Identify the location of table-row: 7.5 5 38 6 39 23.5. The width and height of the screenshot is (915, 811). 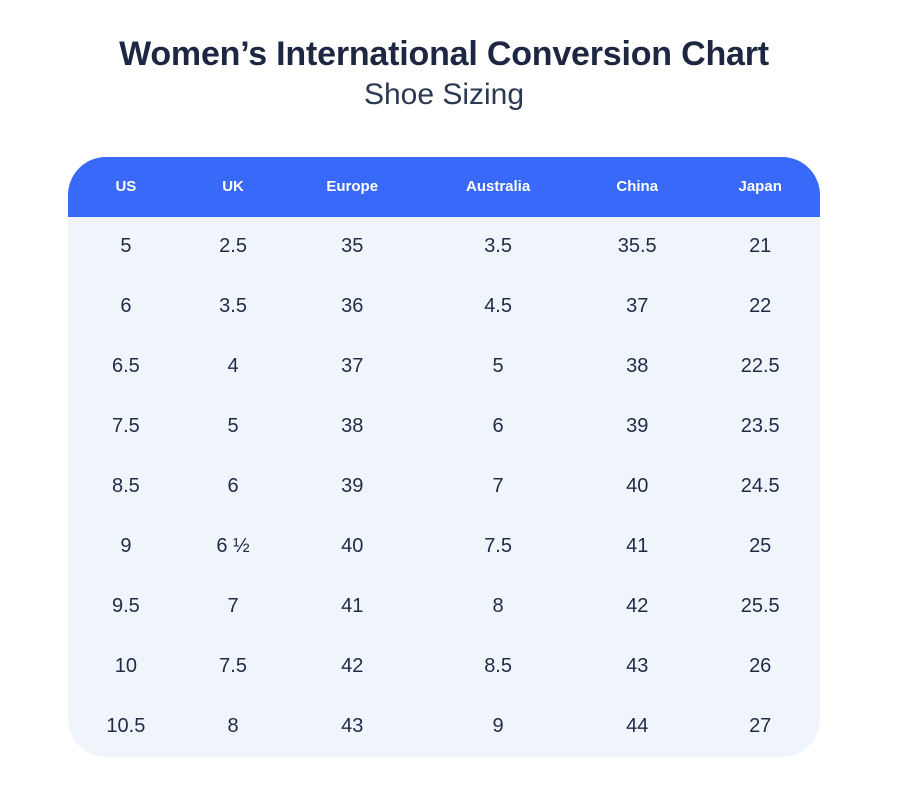
(444, 426).